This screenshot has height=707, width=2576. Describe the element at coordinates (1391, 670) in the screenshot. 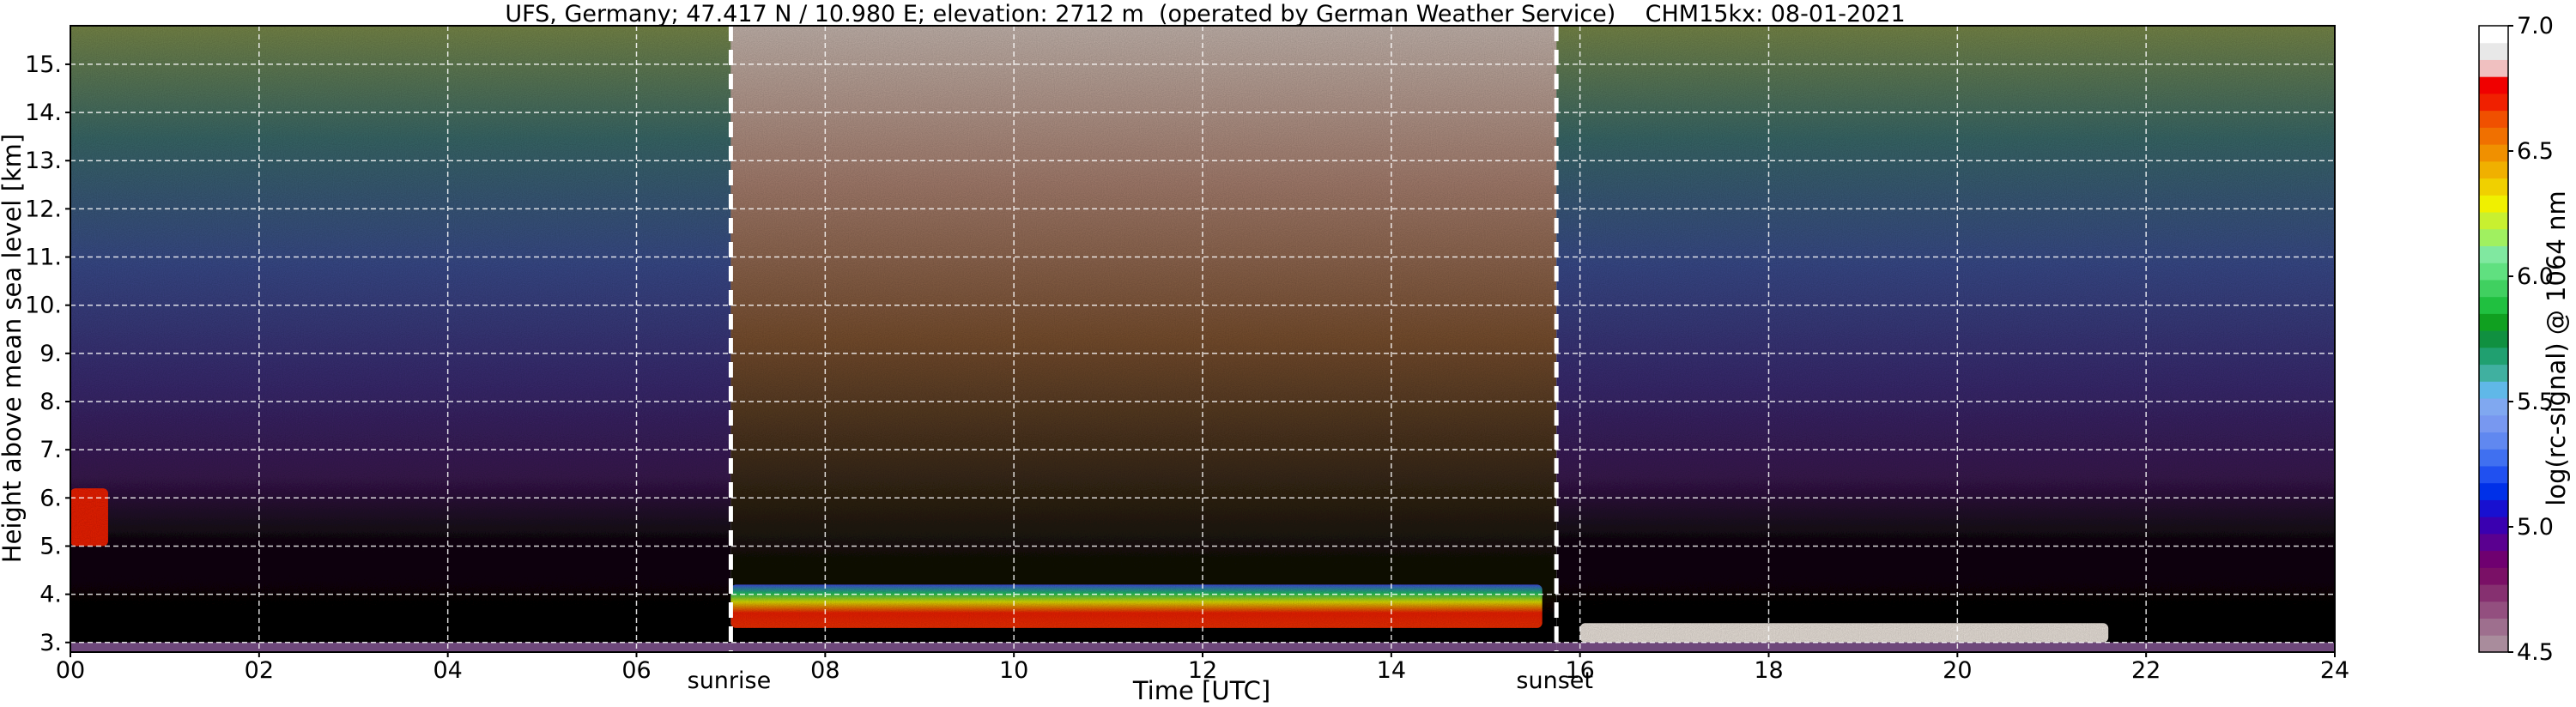

I see `x-tick-label-14: 14` at that location.